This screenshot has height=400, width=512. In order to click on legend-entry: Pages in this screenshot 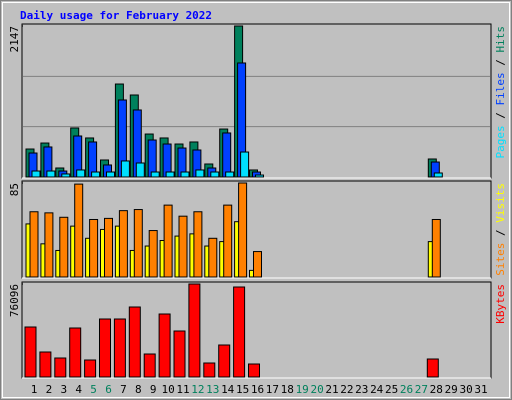, I will do `click(500, 141)`.